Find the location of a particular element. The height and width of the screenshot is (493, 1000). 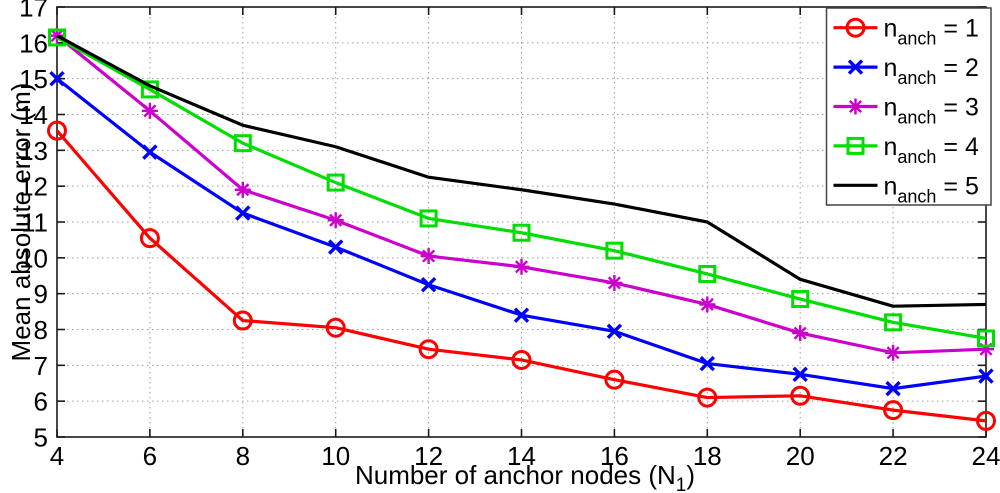

y-tick-label: 11 is located at coordinates (34, 223).